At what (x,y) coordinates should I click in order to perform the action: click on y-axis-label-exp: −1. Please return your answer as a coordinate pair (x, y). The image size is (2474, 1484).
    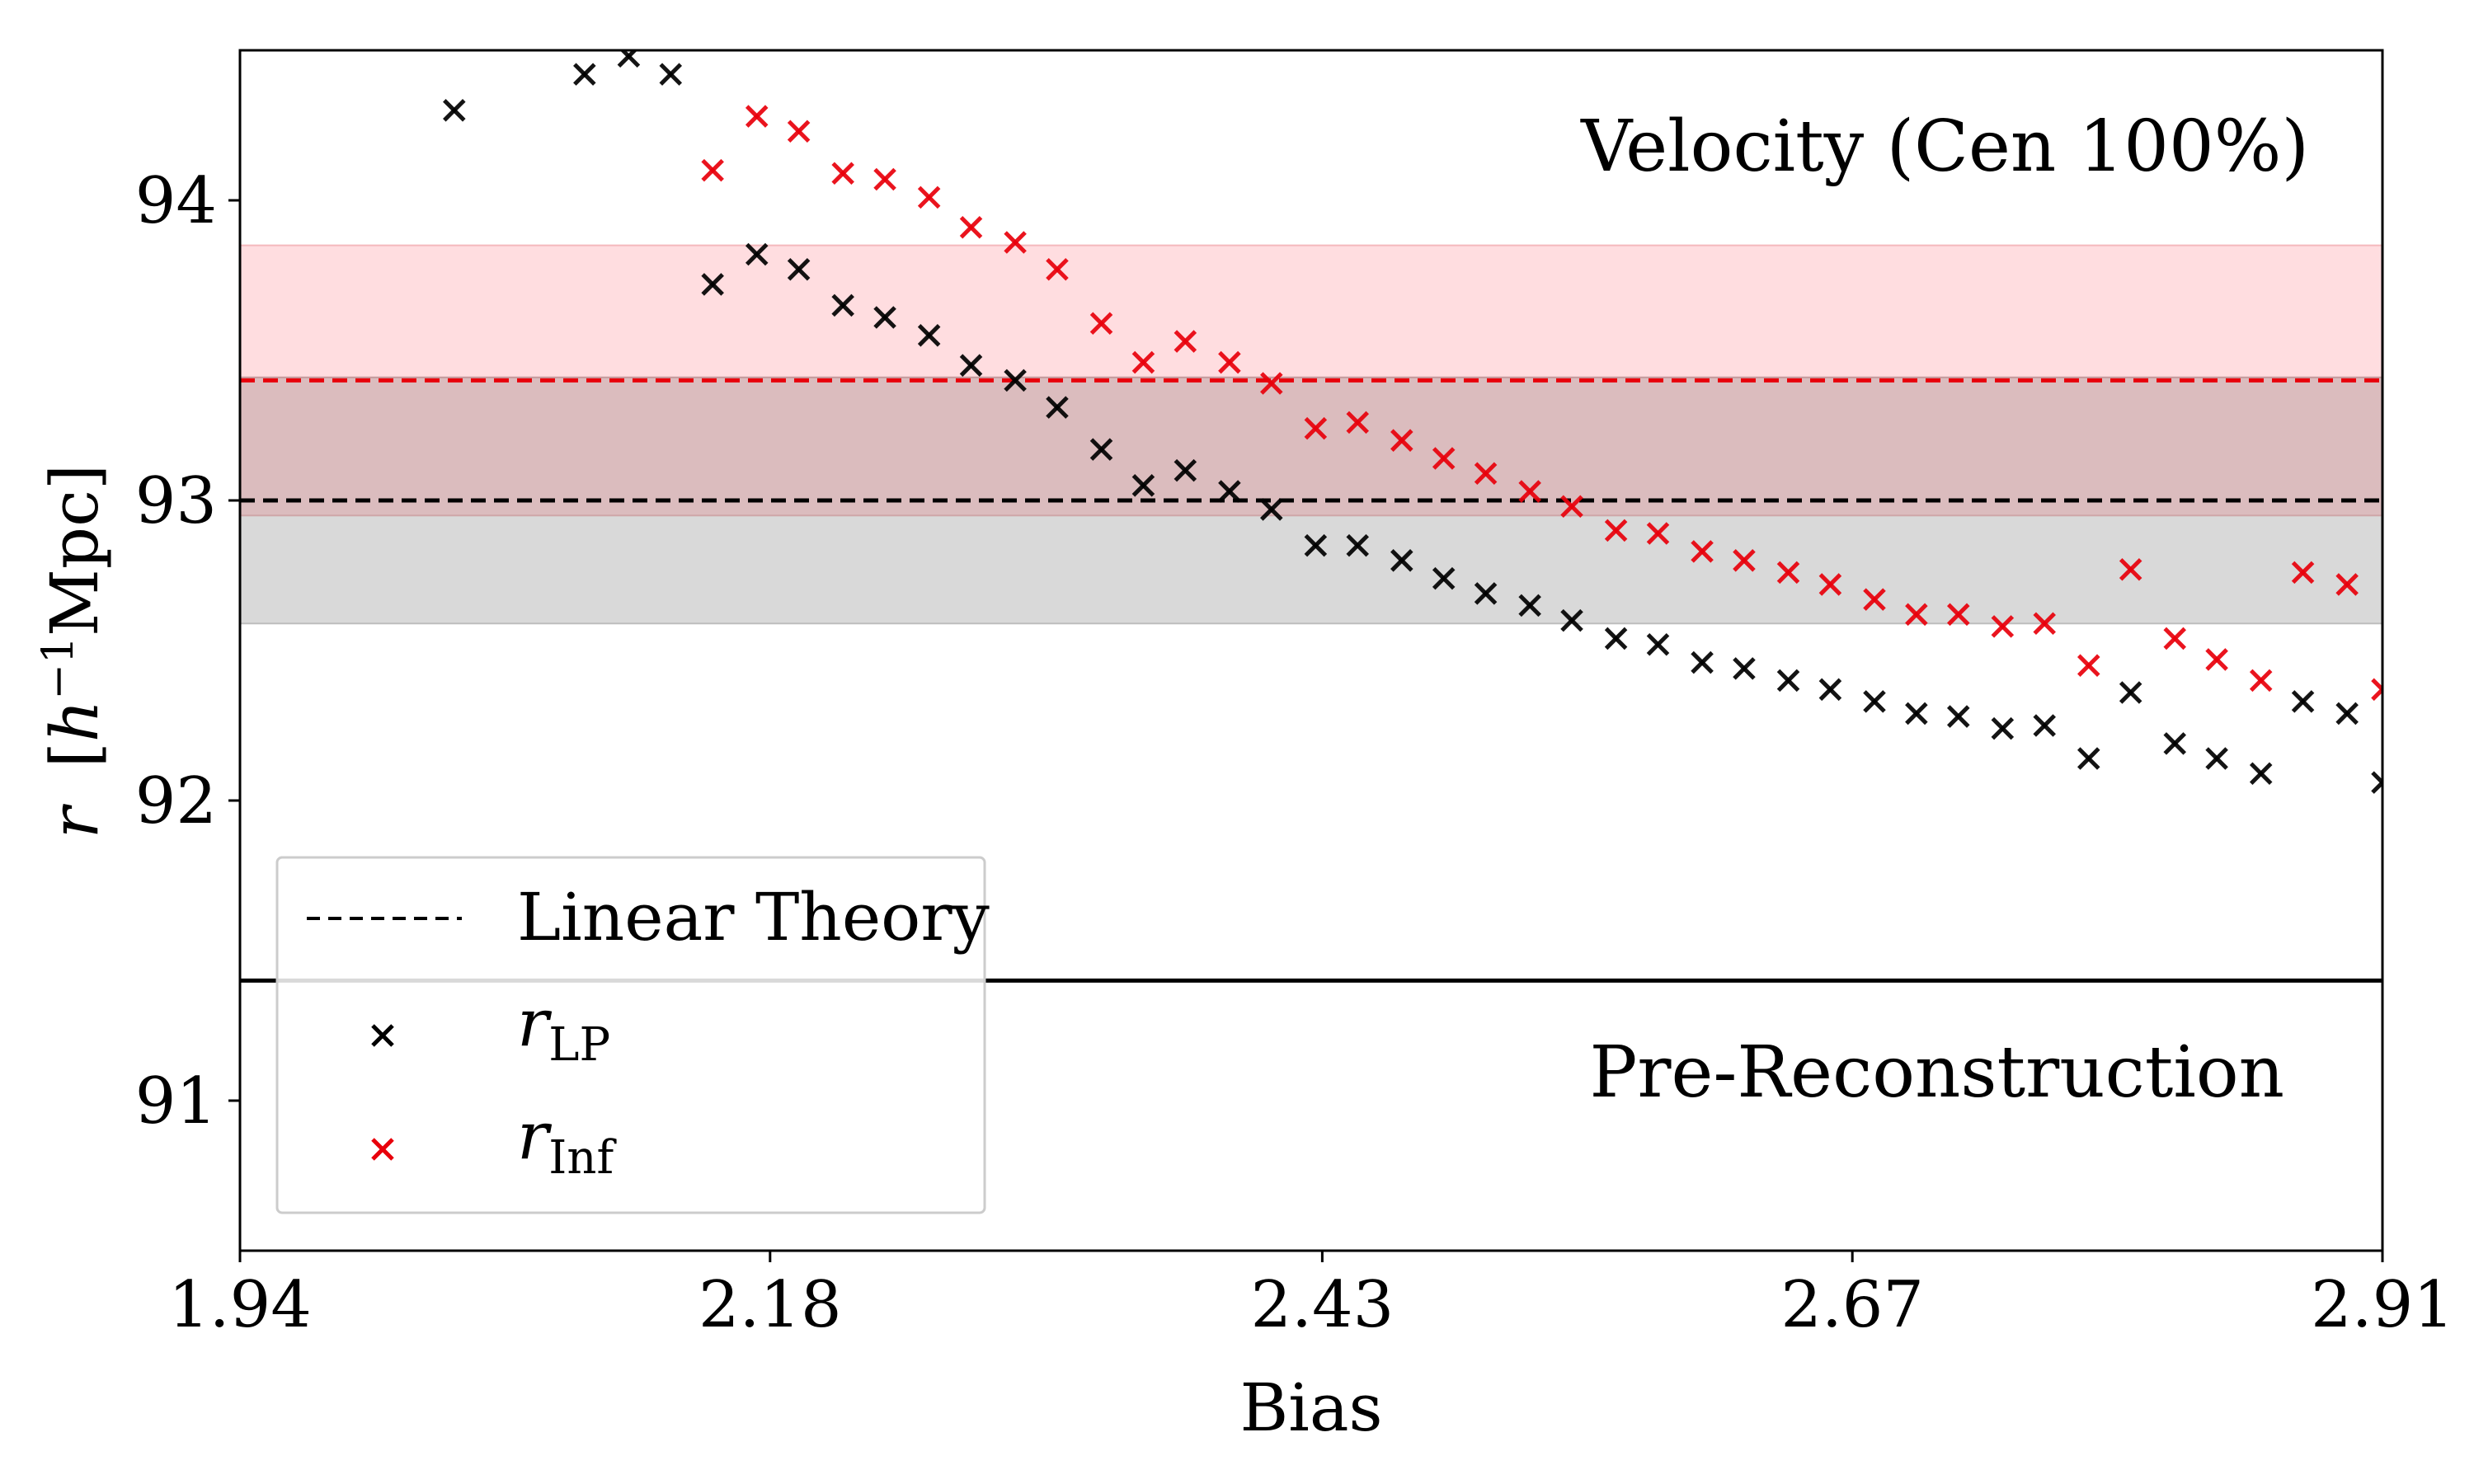
    Looking at the image, I should click on (58, 668).